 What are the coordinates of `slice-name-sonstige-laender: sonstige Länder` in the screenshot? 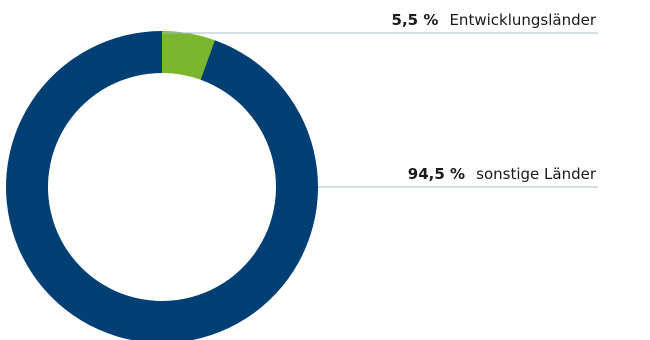 It's located at (536, 174).